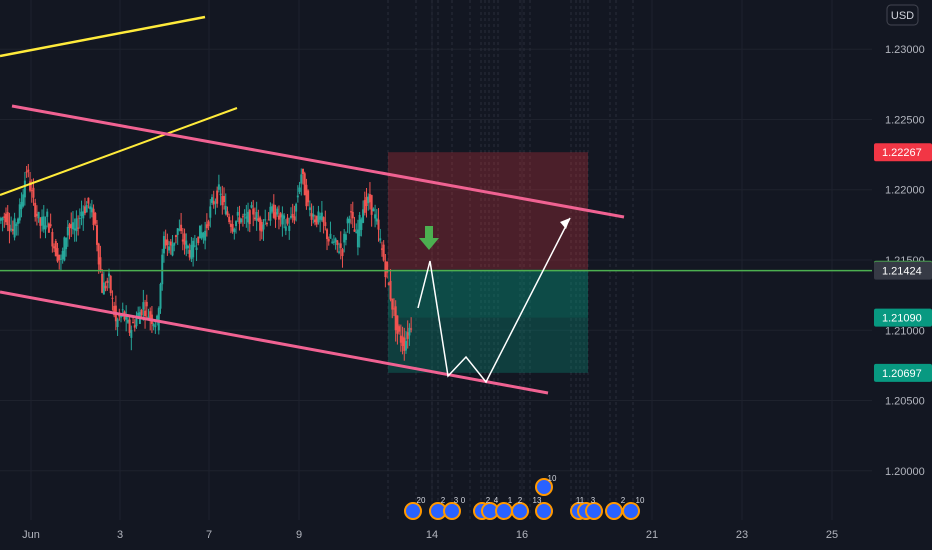  I want to click on price-tick-label: 1.21000, so click(905, 331).